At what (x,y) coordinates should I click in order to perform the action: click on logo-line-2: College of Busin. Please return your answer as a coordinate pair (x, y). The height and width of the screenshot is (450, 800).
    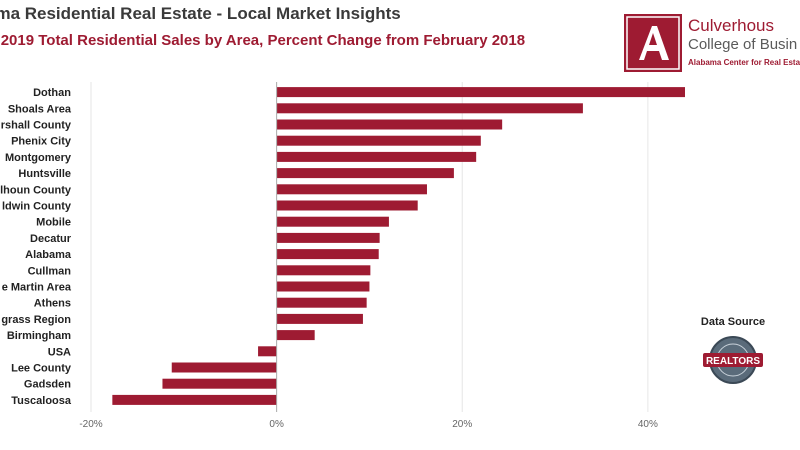
    Looking at the image, I should click on (743, 44).